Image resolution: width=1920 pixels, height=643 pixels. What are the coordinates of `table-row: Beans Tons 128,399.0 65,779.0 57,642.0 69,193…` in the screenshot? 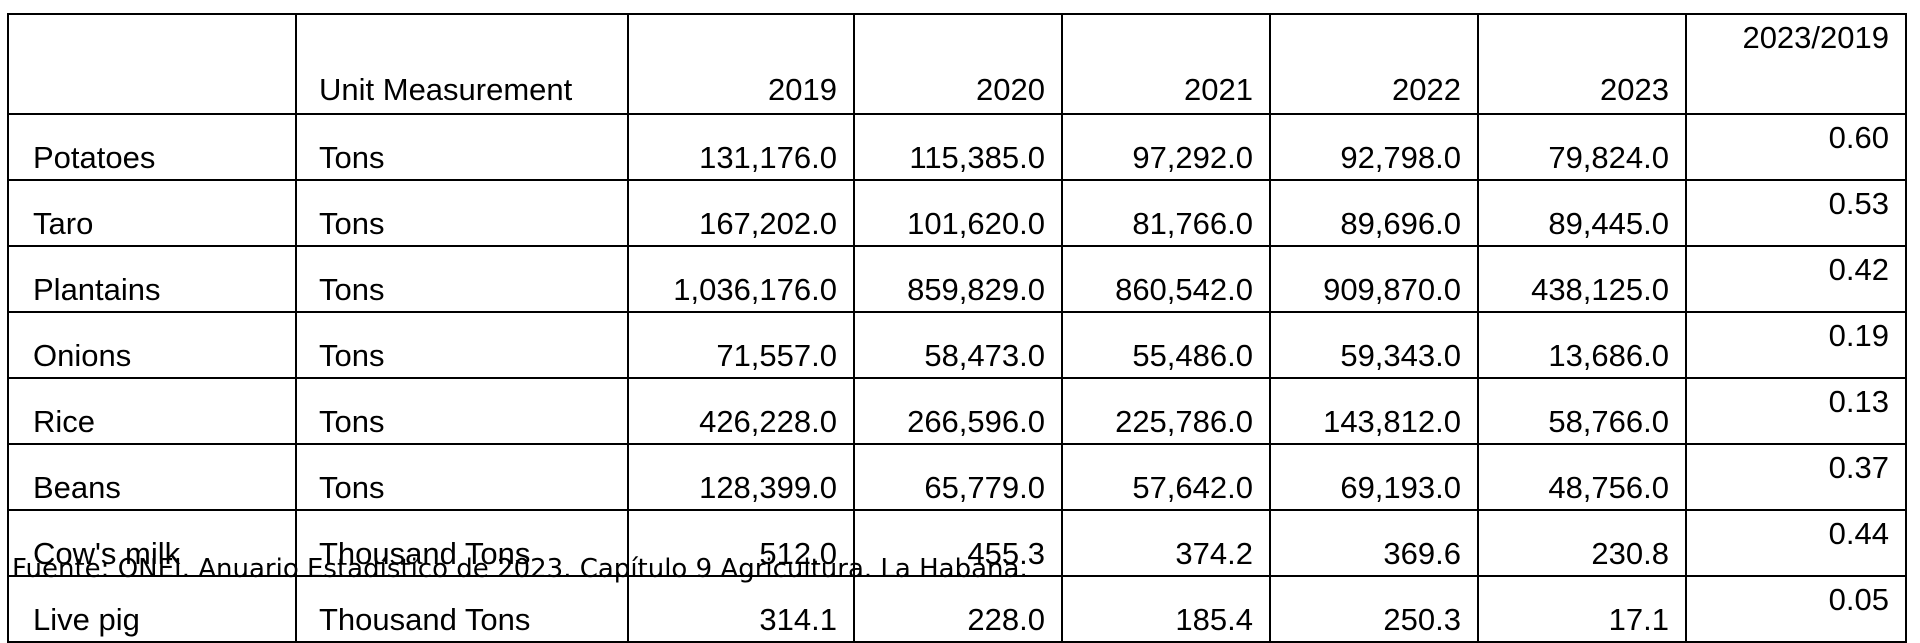 It's located at (957, 477).